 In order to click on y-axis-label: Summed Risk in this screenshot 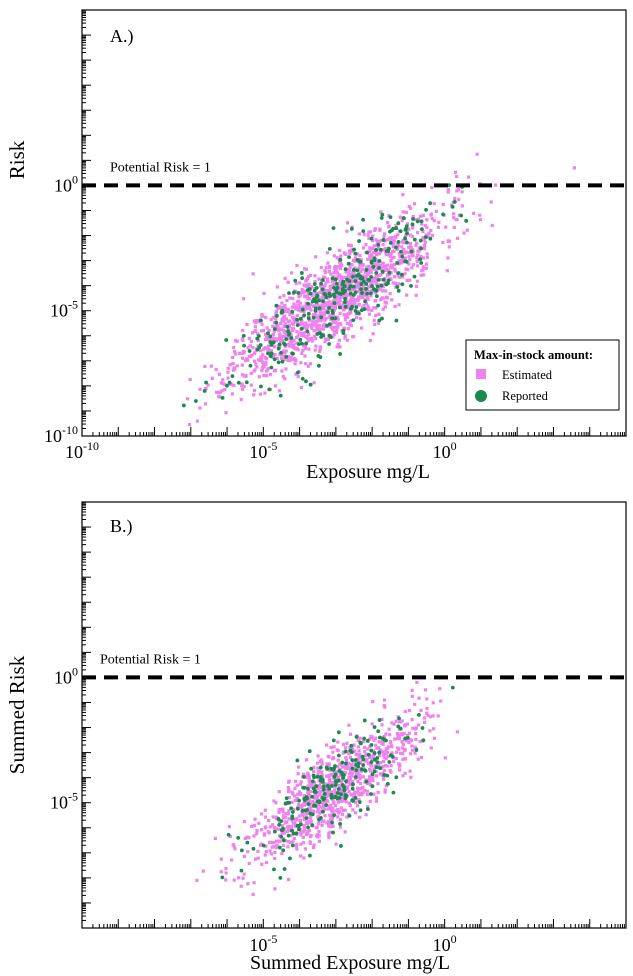, I will do `click(17, 714)`.